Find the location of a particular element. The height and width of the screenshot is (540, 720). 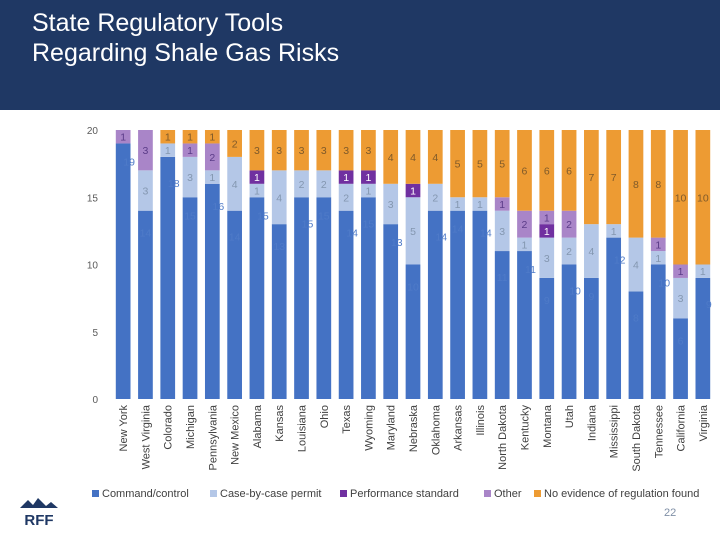

legend-swatch-no_evidence is located at coordinates (537, 493).